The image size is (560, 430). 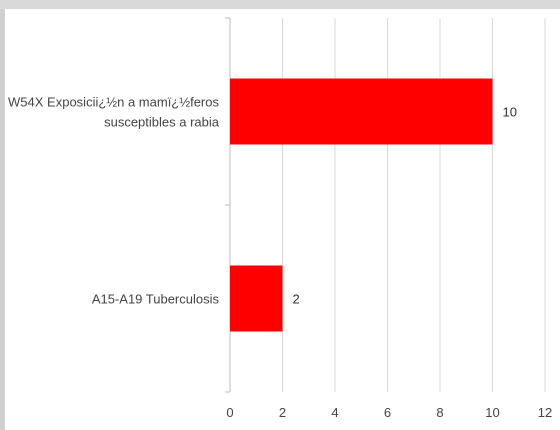 What do you see at coordinates (510, 112) in the screenshot?
I see `data-label-0: 10` at bounding box center [510, 112].